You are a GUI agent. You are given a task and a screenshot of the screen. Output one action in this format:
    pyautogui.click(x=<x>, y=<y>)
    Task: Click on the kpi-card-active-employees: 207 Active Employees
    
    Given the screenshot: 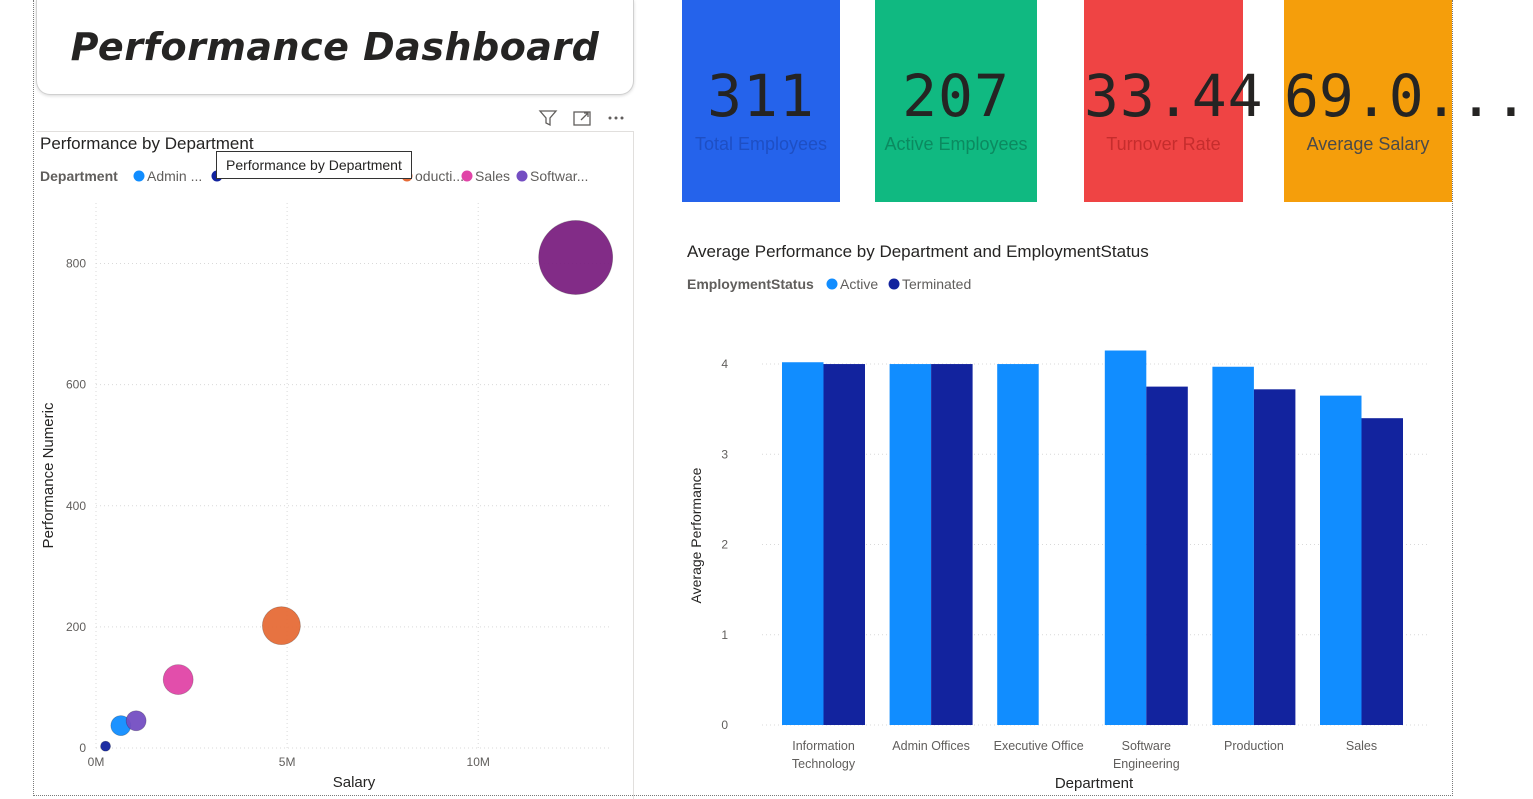 What is the action you would take?
    pyautogui.click(x=956, y=101)
    